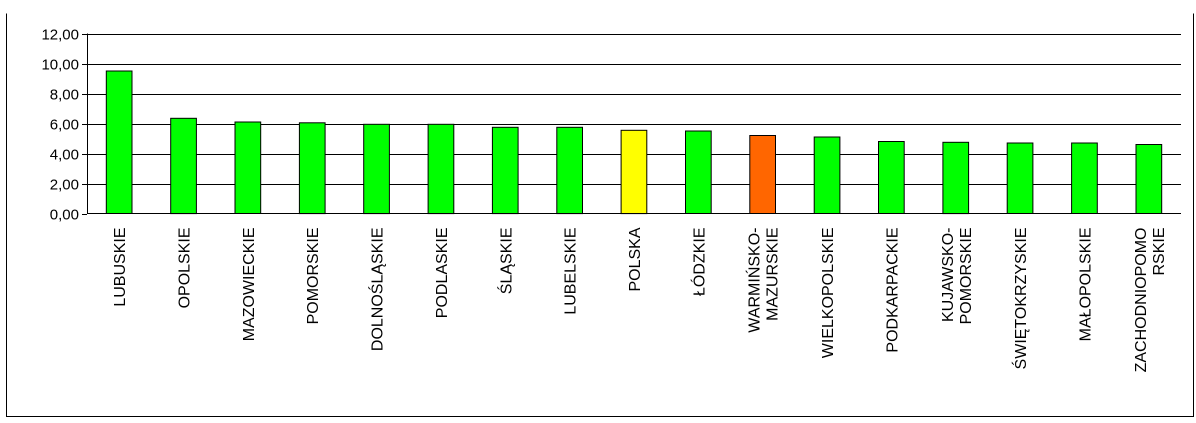 The width and height of the screenshot is (1196, 423). I want to click on x-tick-label: DOLNOŚLĄSKIE, so click(377, 290).